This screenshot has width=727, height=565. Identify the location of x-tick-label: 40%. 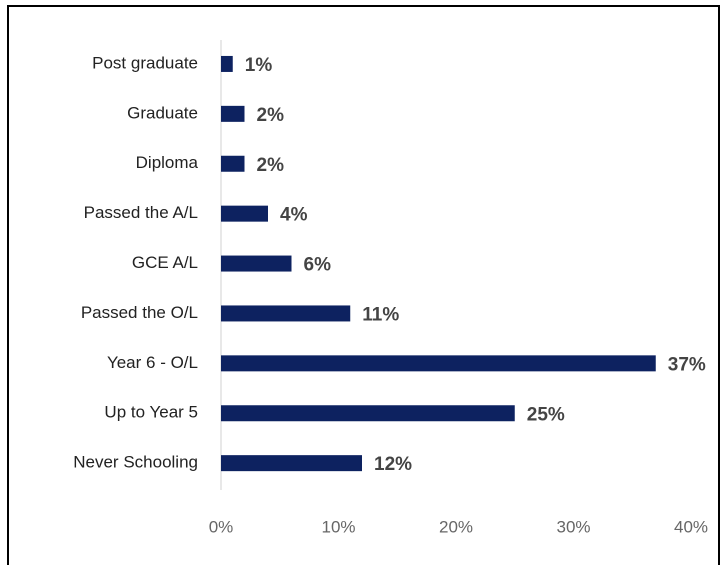
(691, 526).